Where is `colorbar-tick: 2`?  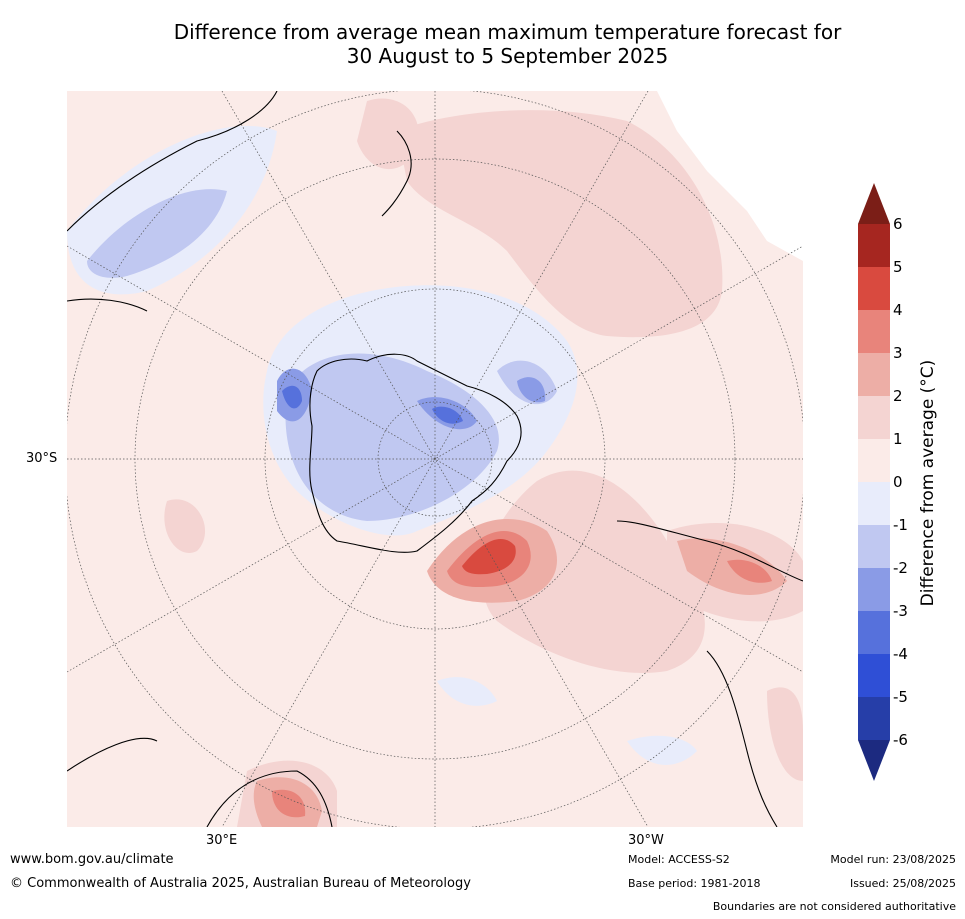
colorbar-tick: 2 is located at coordinates (898, 396).